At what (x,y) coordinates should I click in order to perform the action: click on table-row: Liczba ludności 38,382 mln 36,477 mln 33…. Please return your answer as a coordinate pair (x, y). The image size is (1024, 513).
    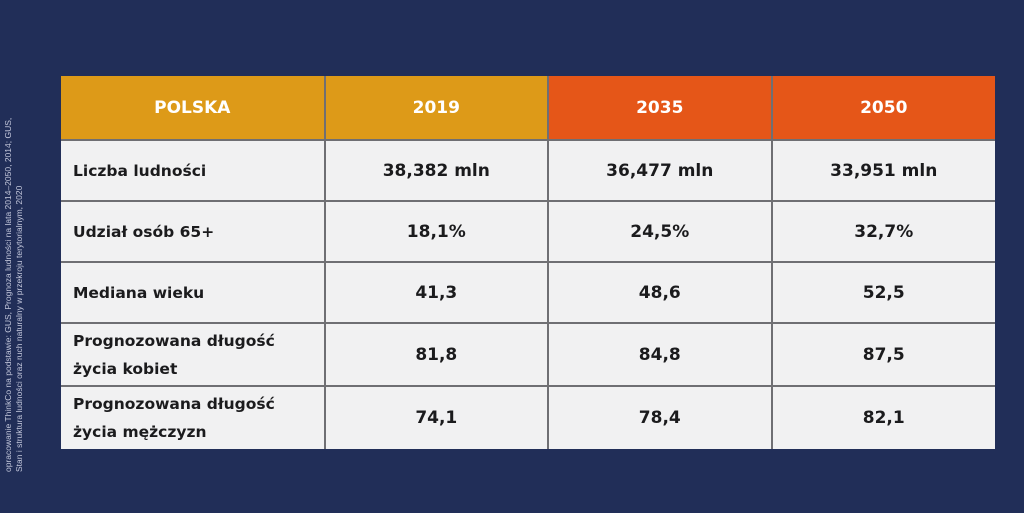
    Looking at the image, I should click on (528, 170).